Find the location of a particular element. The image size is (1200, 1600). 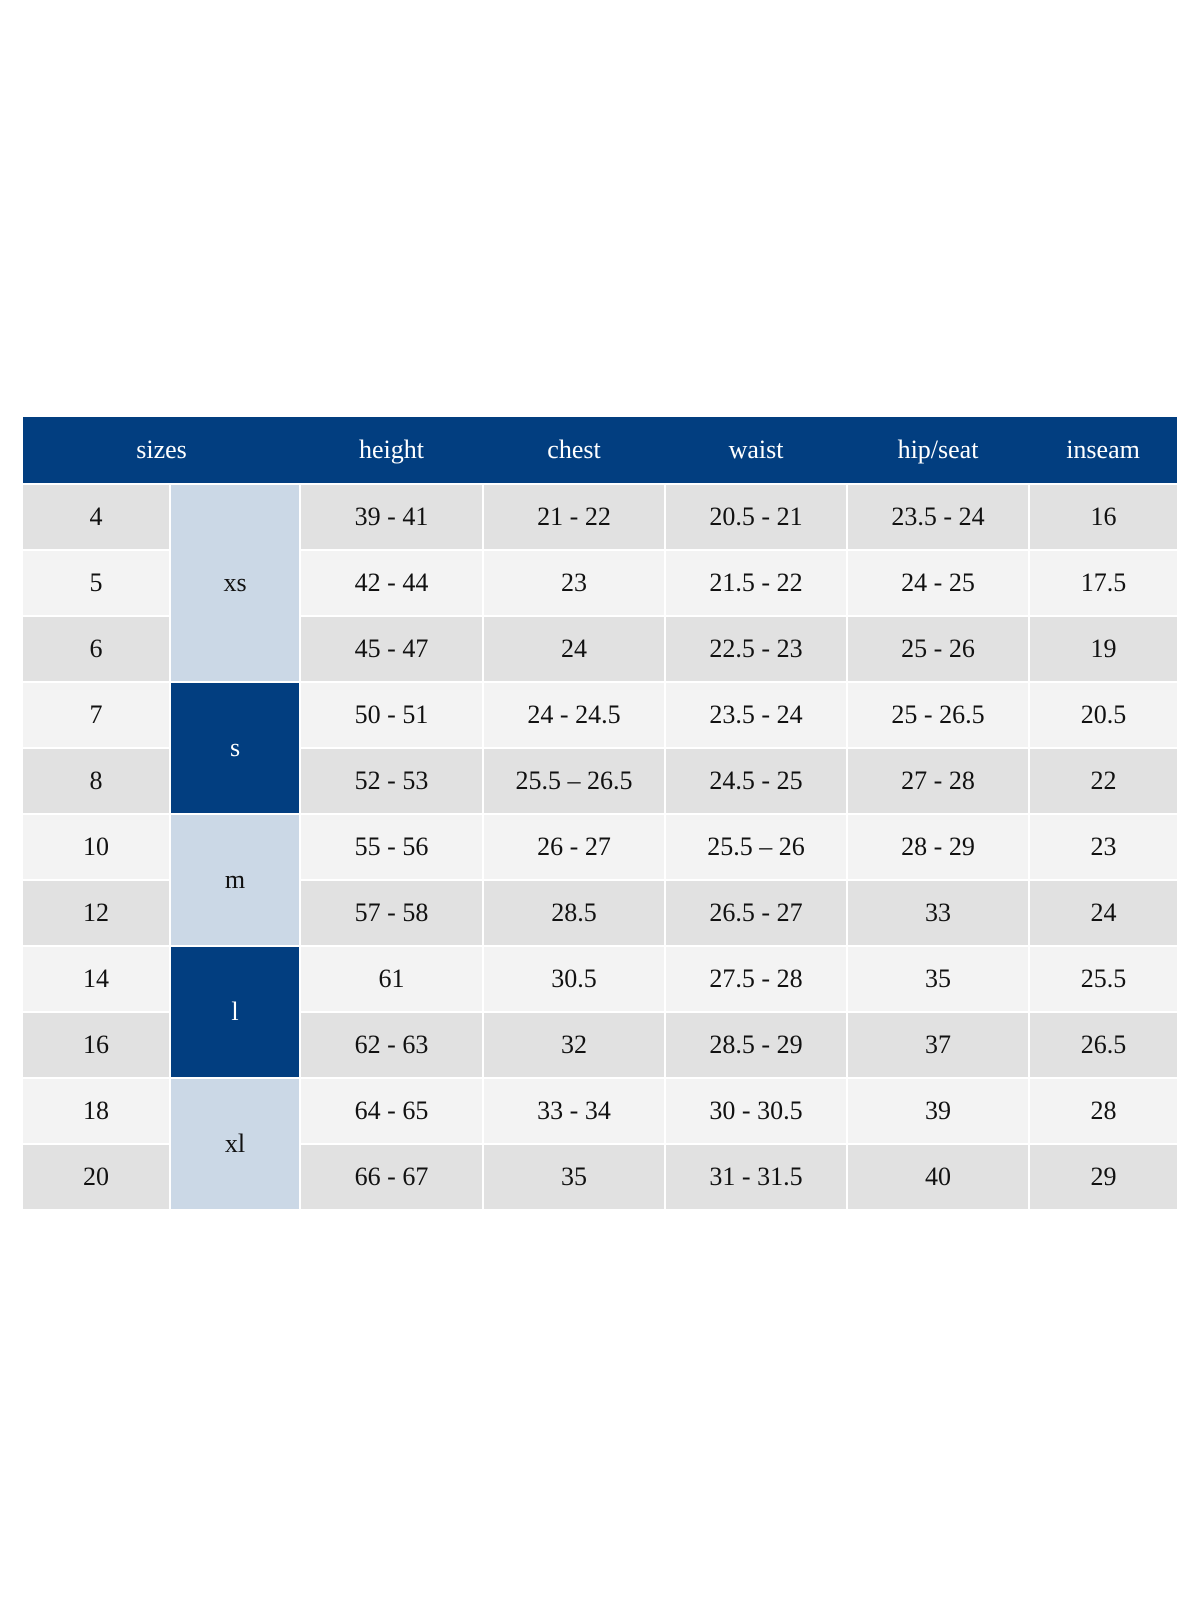

measure-cell: 31 - 31.5 is located at coordinates (756, 1177).